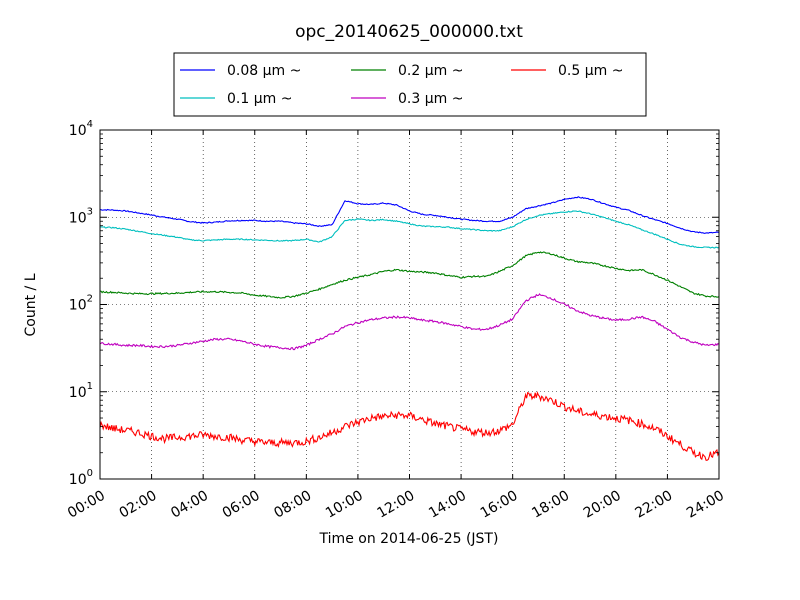  I want to click on y-tick-label: 10¹, so click(81, 391).